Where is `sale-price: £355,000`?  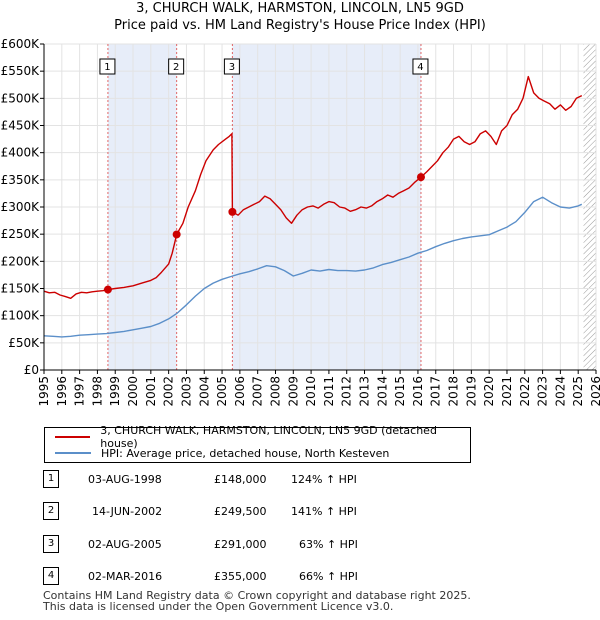 sale-price: £355,000 is located at coordinates (240, 576).